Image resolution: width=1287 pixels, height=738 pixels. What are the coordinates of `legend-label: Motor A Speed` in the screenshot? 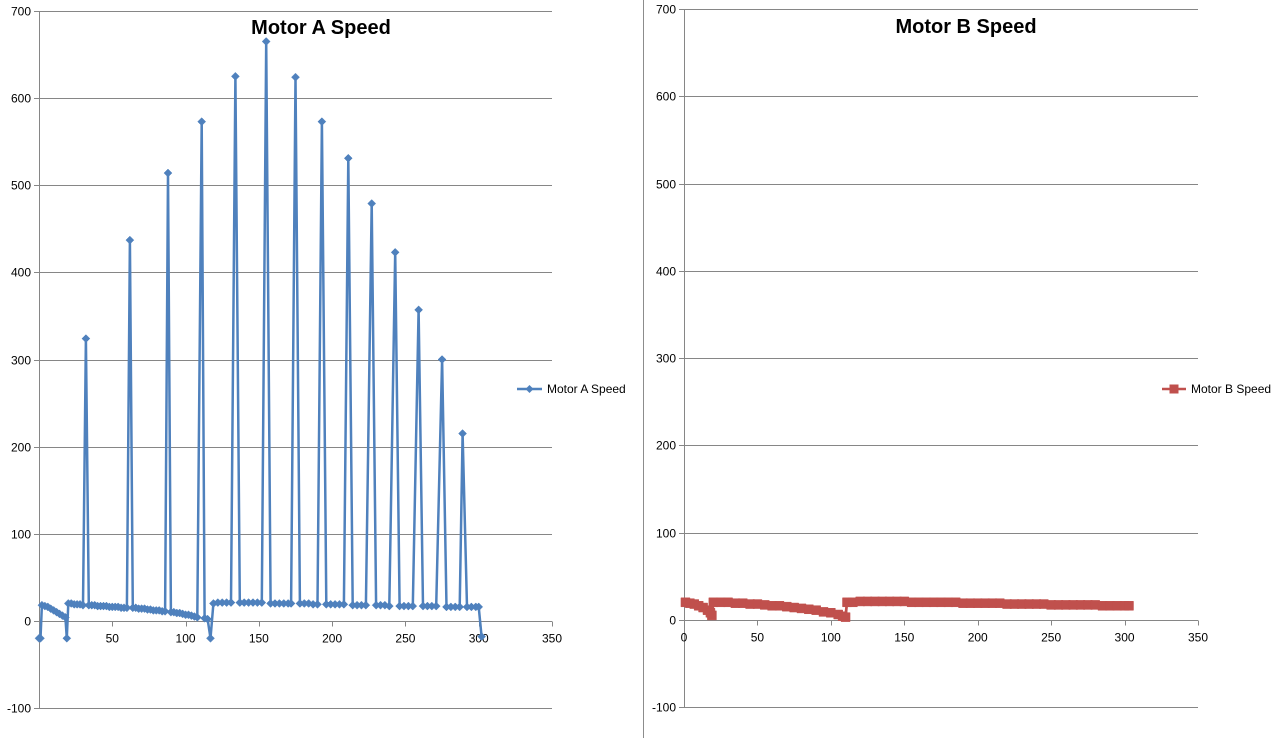 It's located at (586, 389).